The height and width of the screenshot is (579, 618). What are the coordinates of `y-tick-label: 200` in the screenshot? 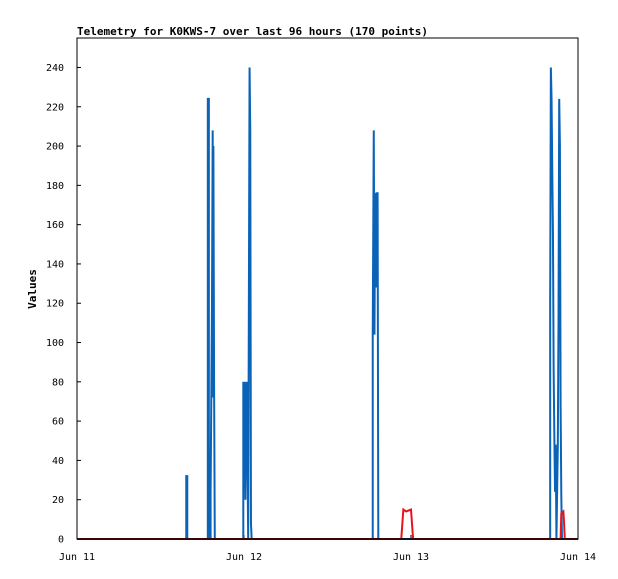 It's located at (55, 147).